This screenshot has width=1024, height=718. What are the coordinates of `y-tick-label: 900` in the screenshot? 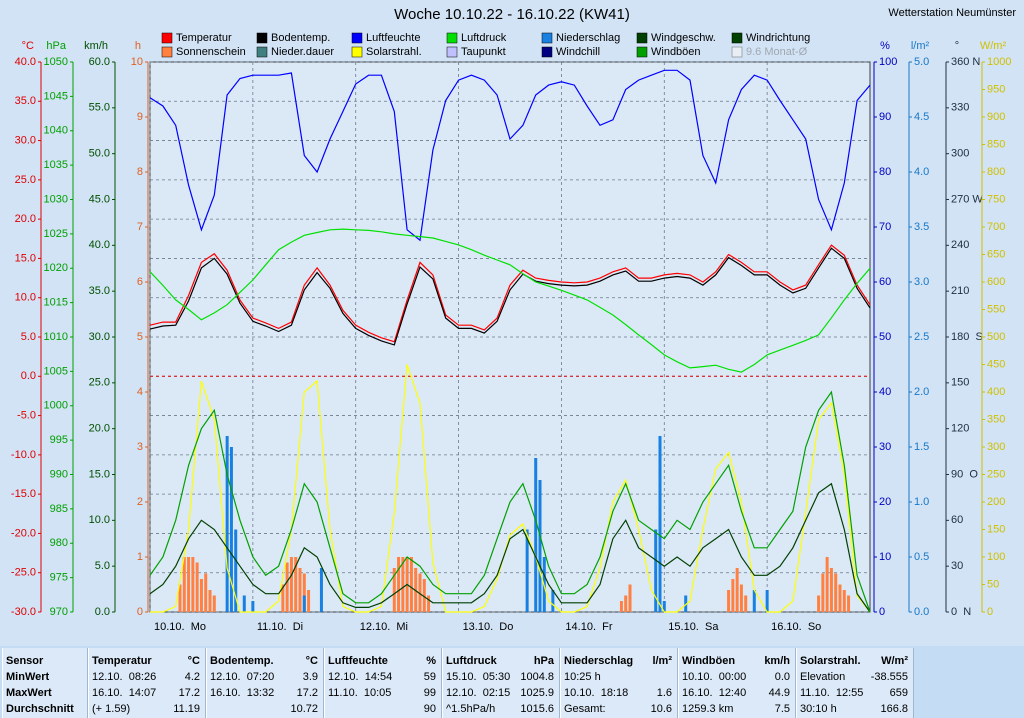 It's located at (996, 117).